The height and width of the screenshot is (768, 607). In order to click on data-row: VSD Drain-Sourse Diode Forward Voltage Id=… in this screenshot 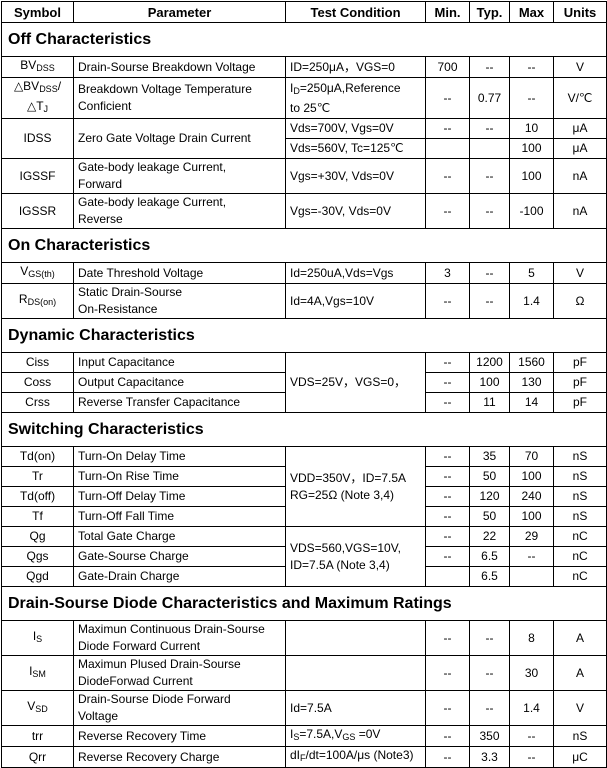, I will do `click(304, 708)`.